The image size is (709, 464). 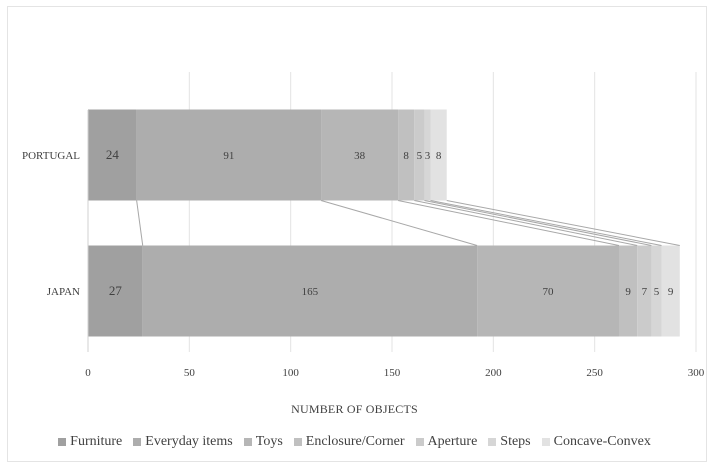 I want to click on series-lines, so click(x=408, y=223).